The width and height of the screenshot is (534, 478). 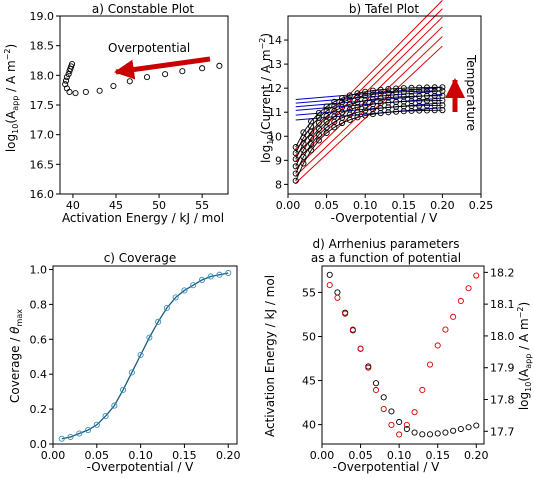 What do you see at coordinates (386, 244) in the screenshot?
I see `arrhenius-title-line-1: d) Arrhenius parameters` at bounding box center [386, 244].